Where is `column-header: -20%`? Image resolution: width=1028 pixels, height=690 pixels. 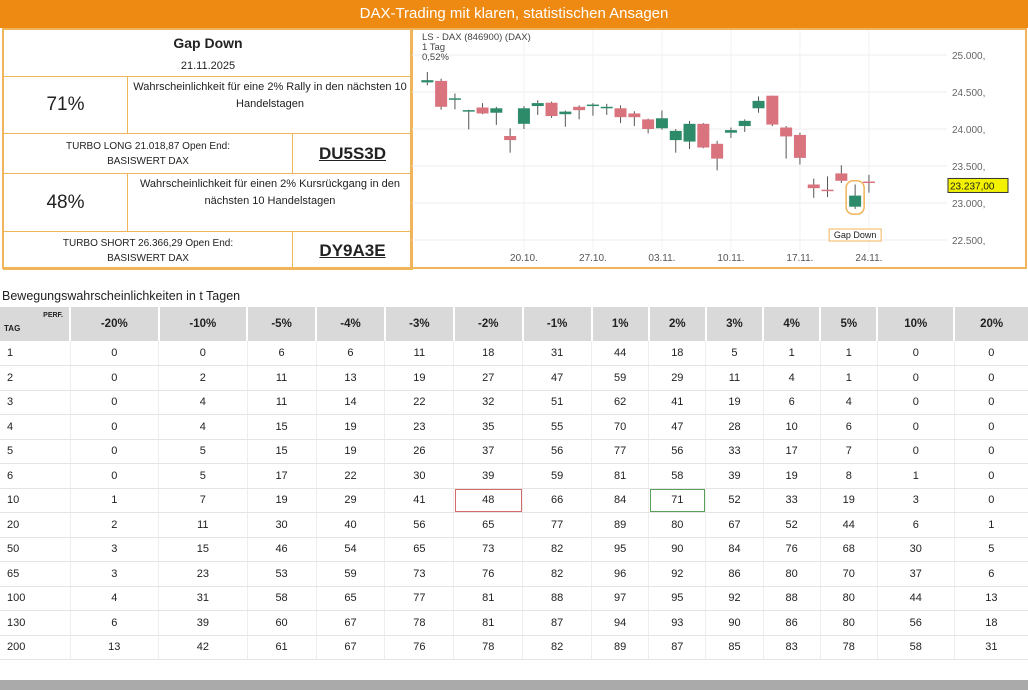 column-header: -20% is located at coordinates (114, 324).